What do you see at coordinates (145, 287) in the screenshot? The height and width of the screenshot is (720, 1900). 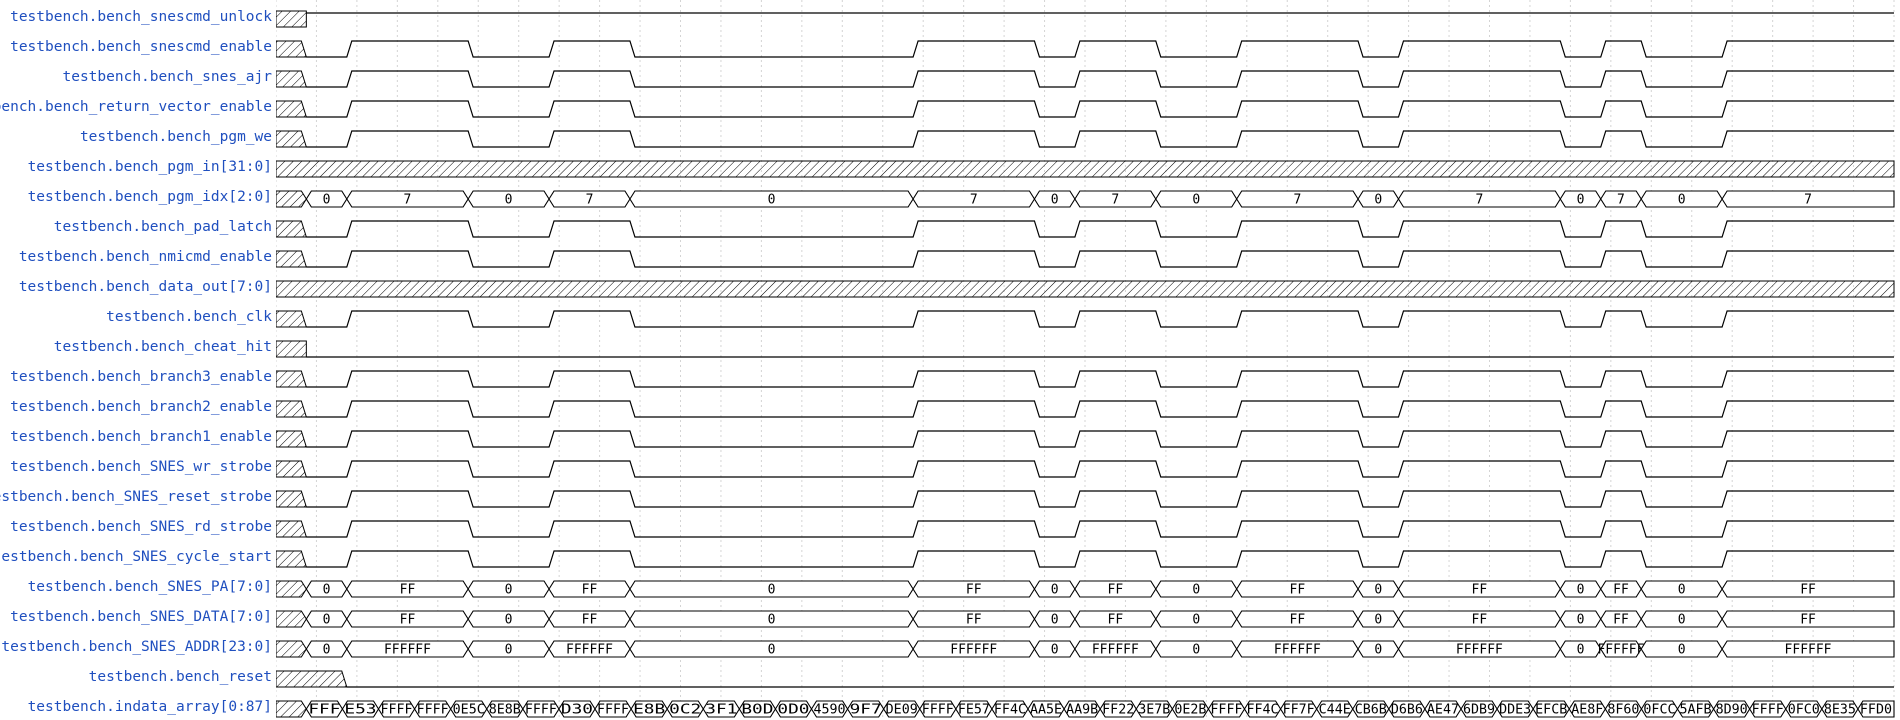 I see `signal-name: testbench.bench_data_out[7:0]` at bounding box center [145, 287].